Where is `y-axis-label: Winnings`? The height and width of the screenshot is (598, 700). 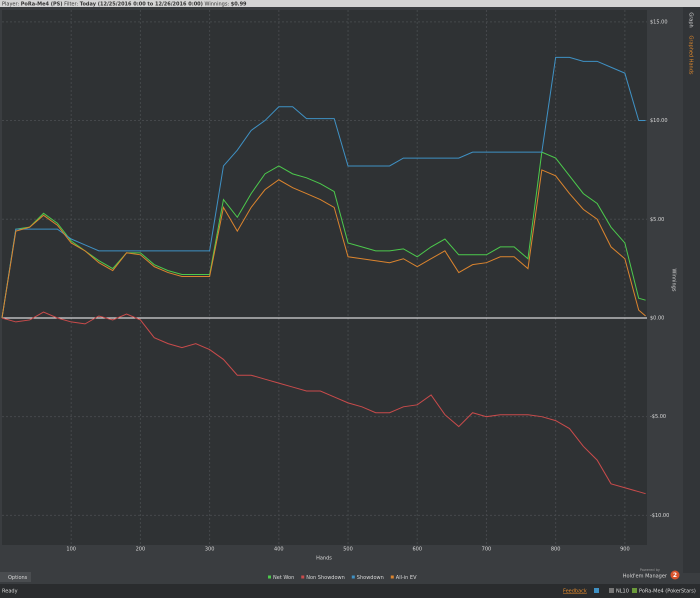 y-axis-label: Winnings is located at coordinates (674, 280).